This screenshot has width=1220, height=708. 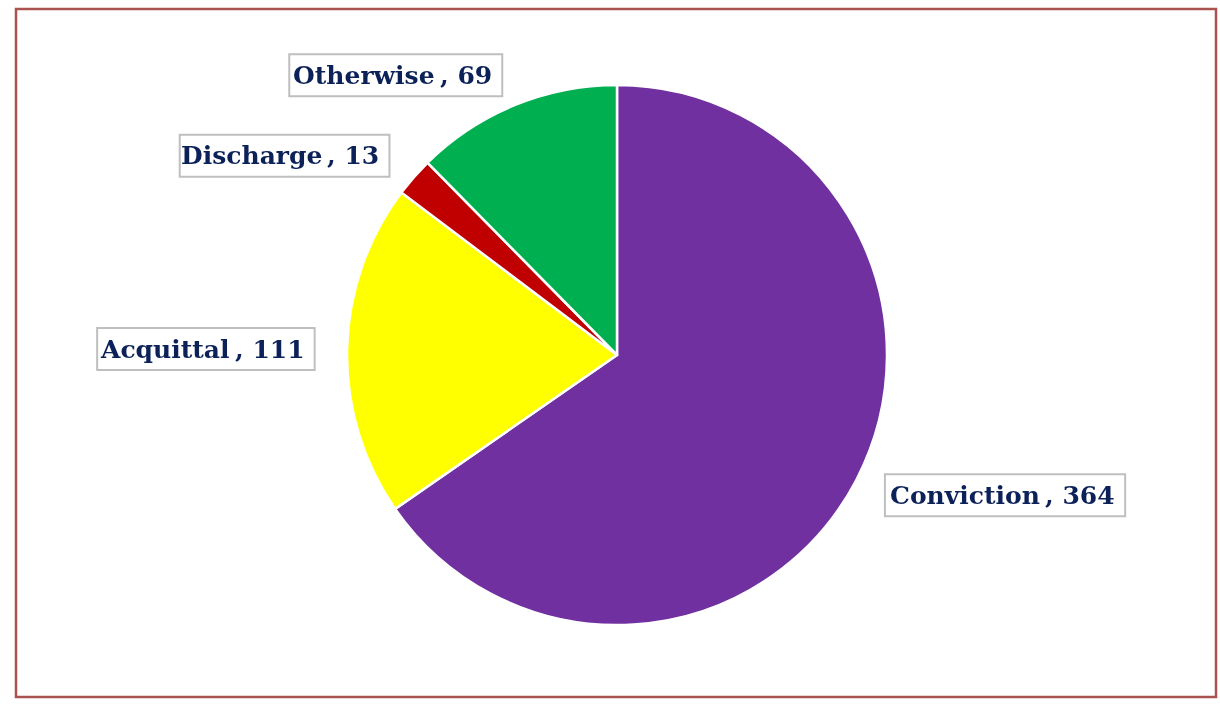 I want to click on data-label: , 111, so click(x=270, y=349).